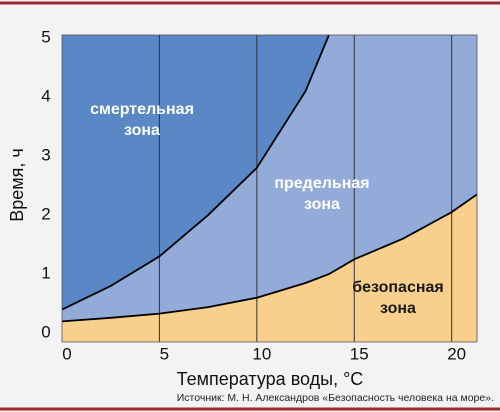 The height and width of the screenshot is (412, 500). What do you see at coordinates (45, 36) in the screenshot?
I see `y-tick-label: 5` at bounding box center [45, 36].